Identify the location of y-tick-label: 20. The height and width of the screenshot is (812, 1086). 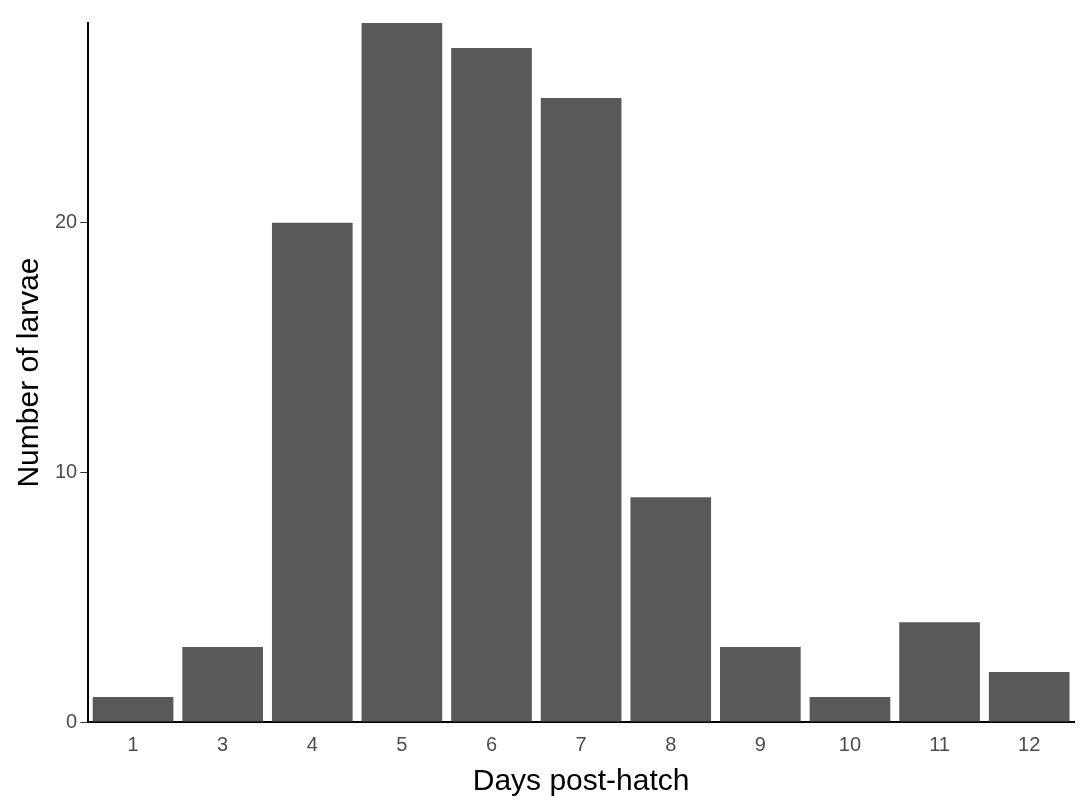
(66, 221).